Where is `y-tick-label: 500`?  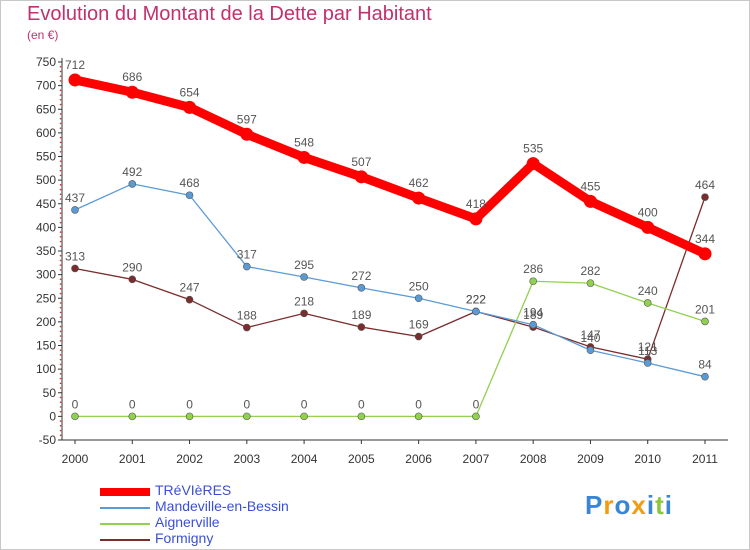
y-tick-label: 500 is located at coordinates (46, 180).